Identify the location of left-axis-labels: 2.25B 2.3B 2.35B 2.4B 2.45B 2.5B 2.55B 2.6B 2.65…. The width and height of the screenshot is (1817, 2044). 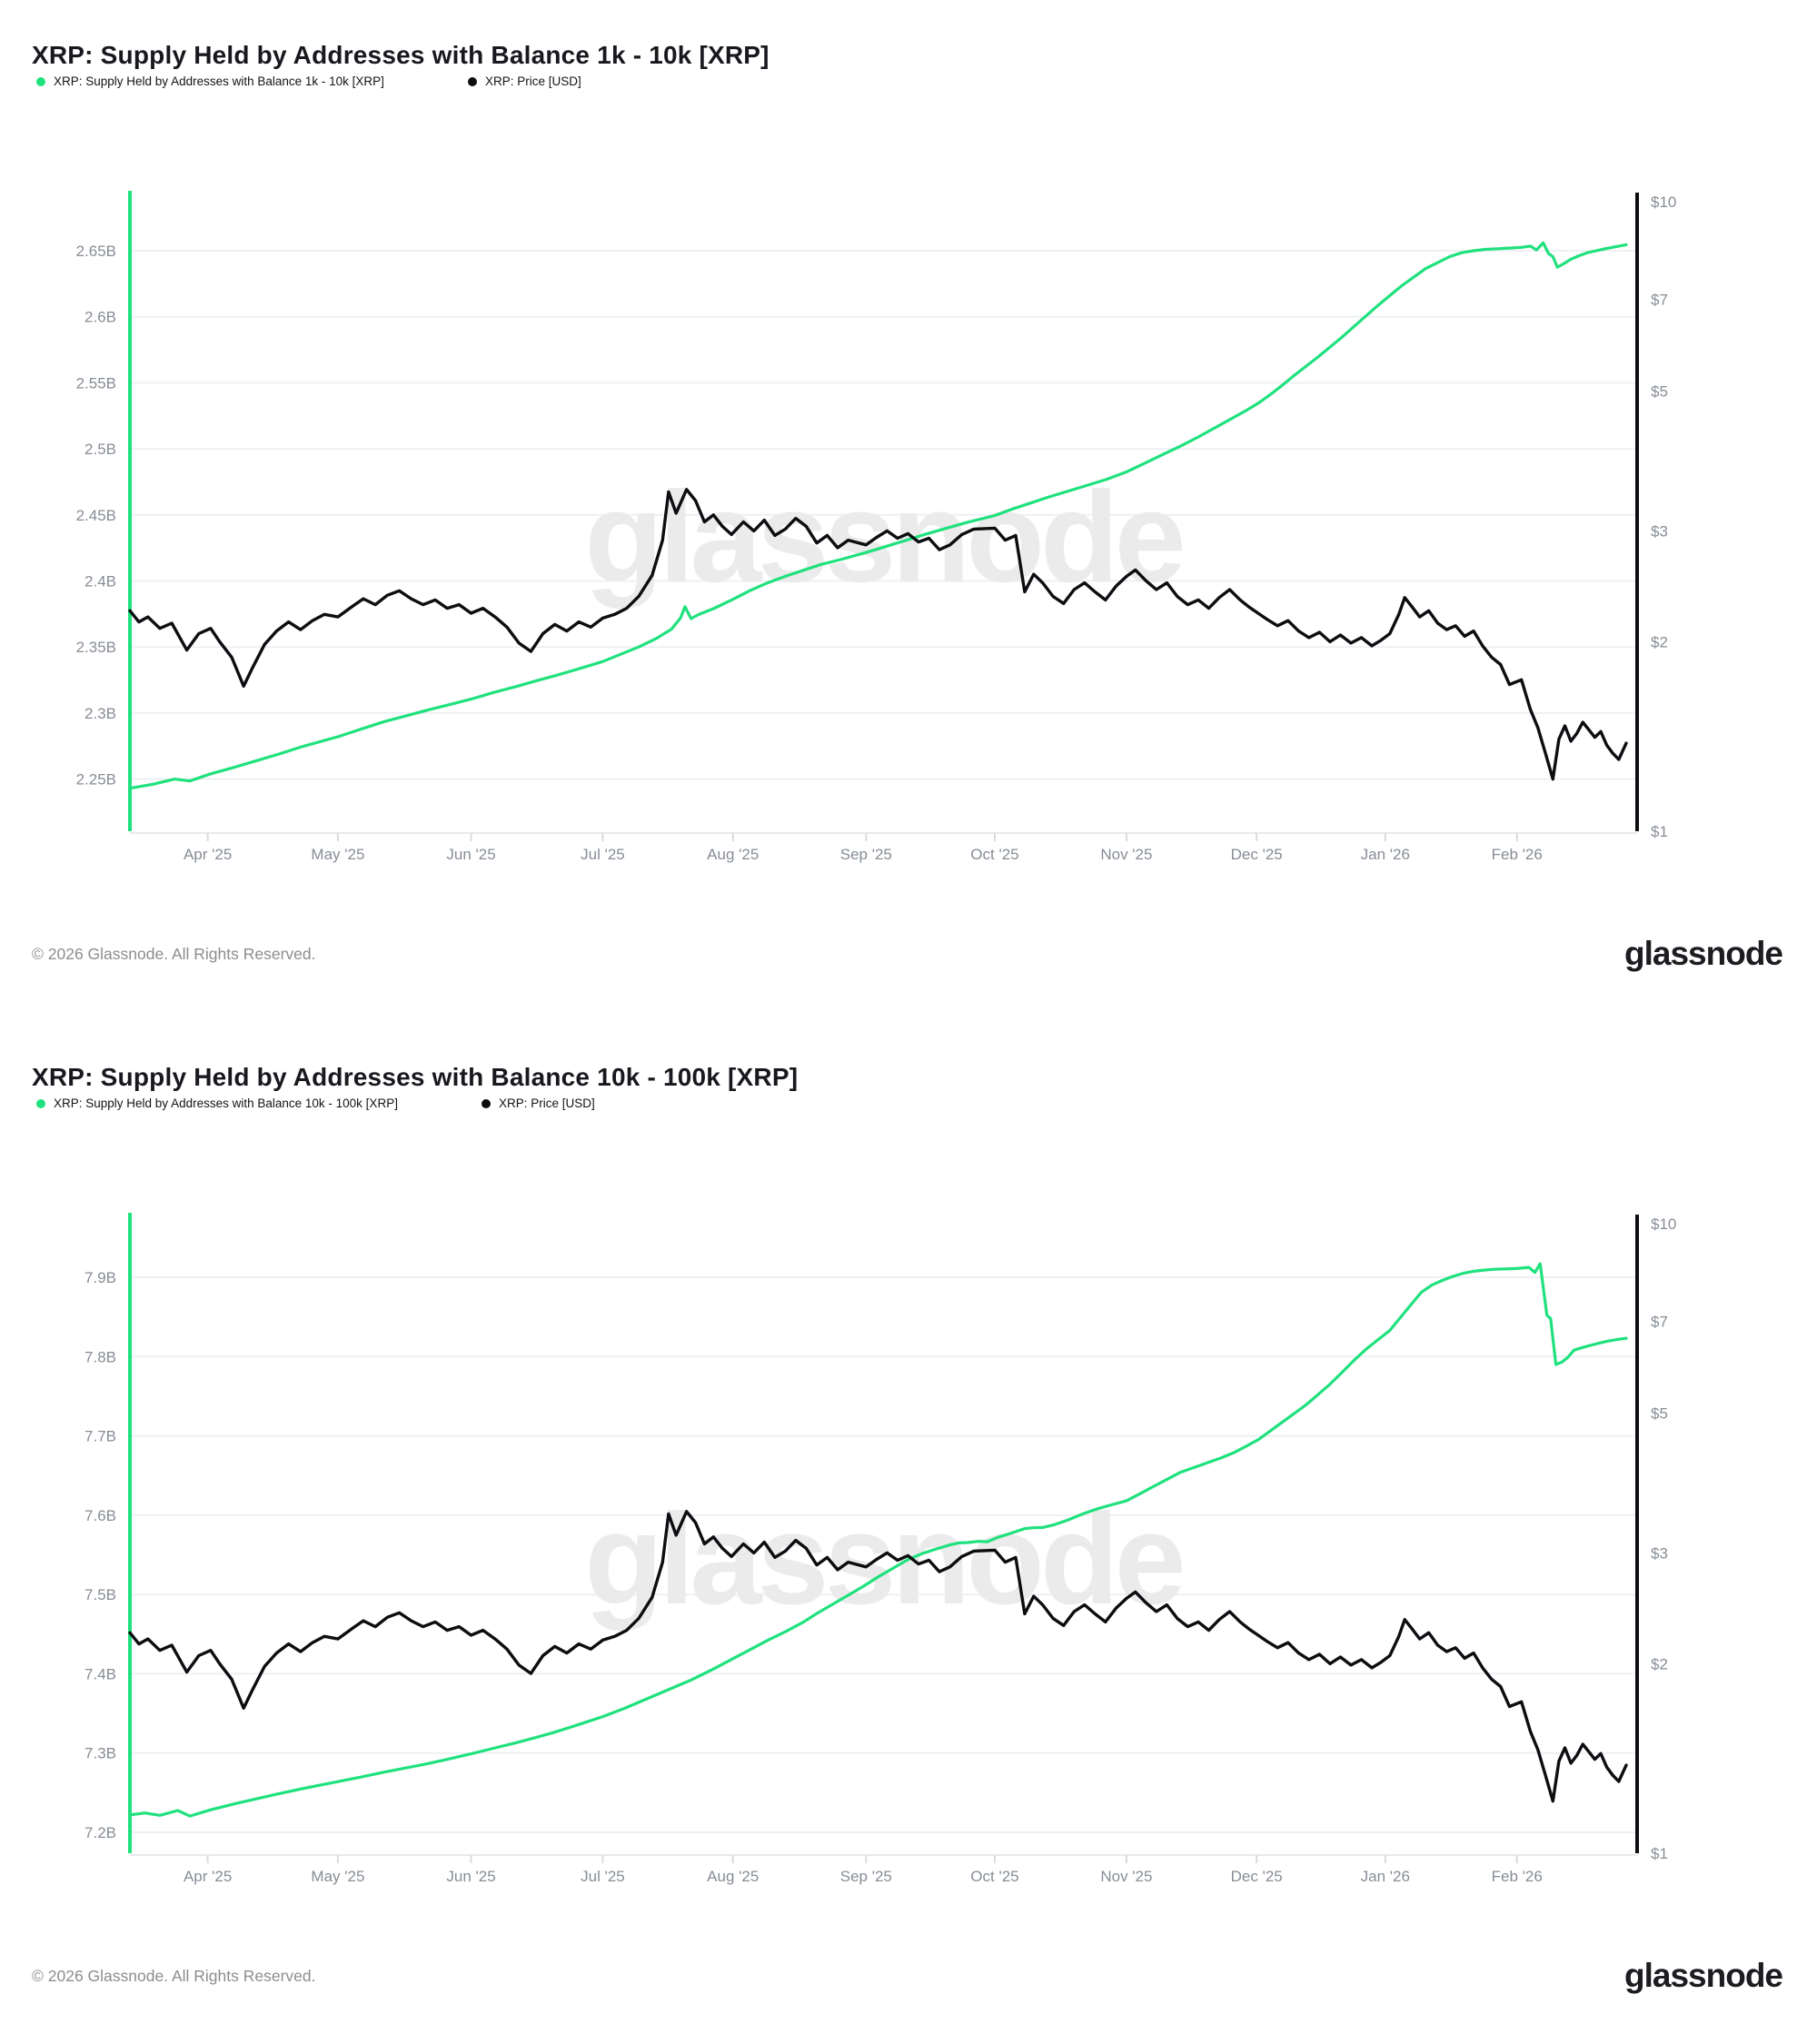
(96, 516).